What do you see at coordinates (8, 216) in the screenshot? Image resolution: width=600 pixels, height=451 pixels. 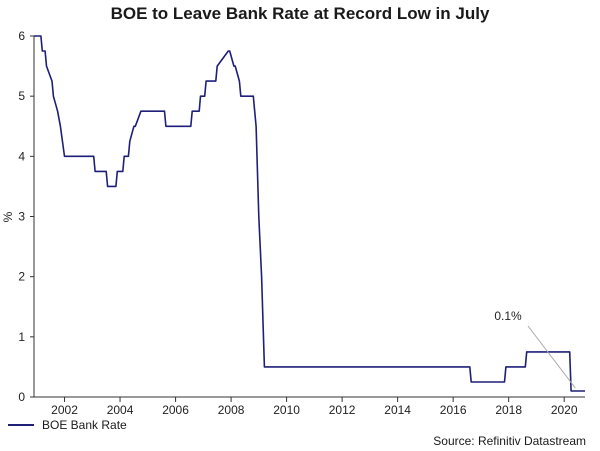 I see `y-axis-label: %` at bounding box center [8, 216].